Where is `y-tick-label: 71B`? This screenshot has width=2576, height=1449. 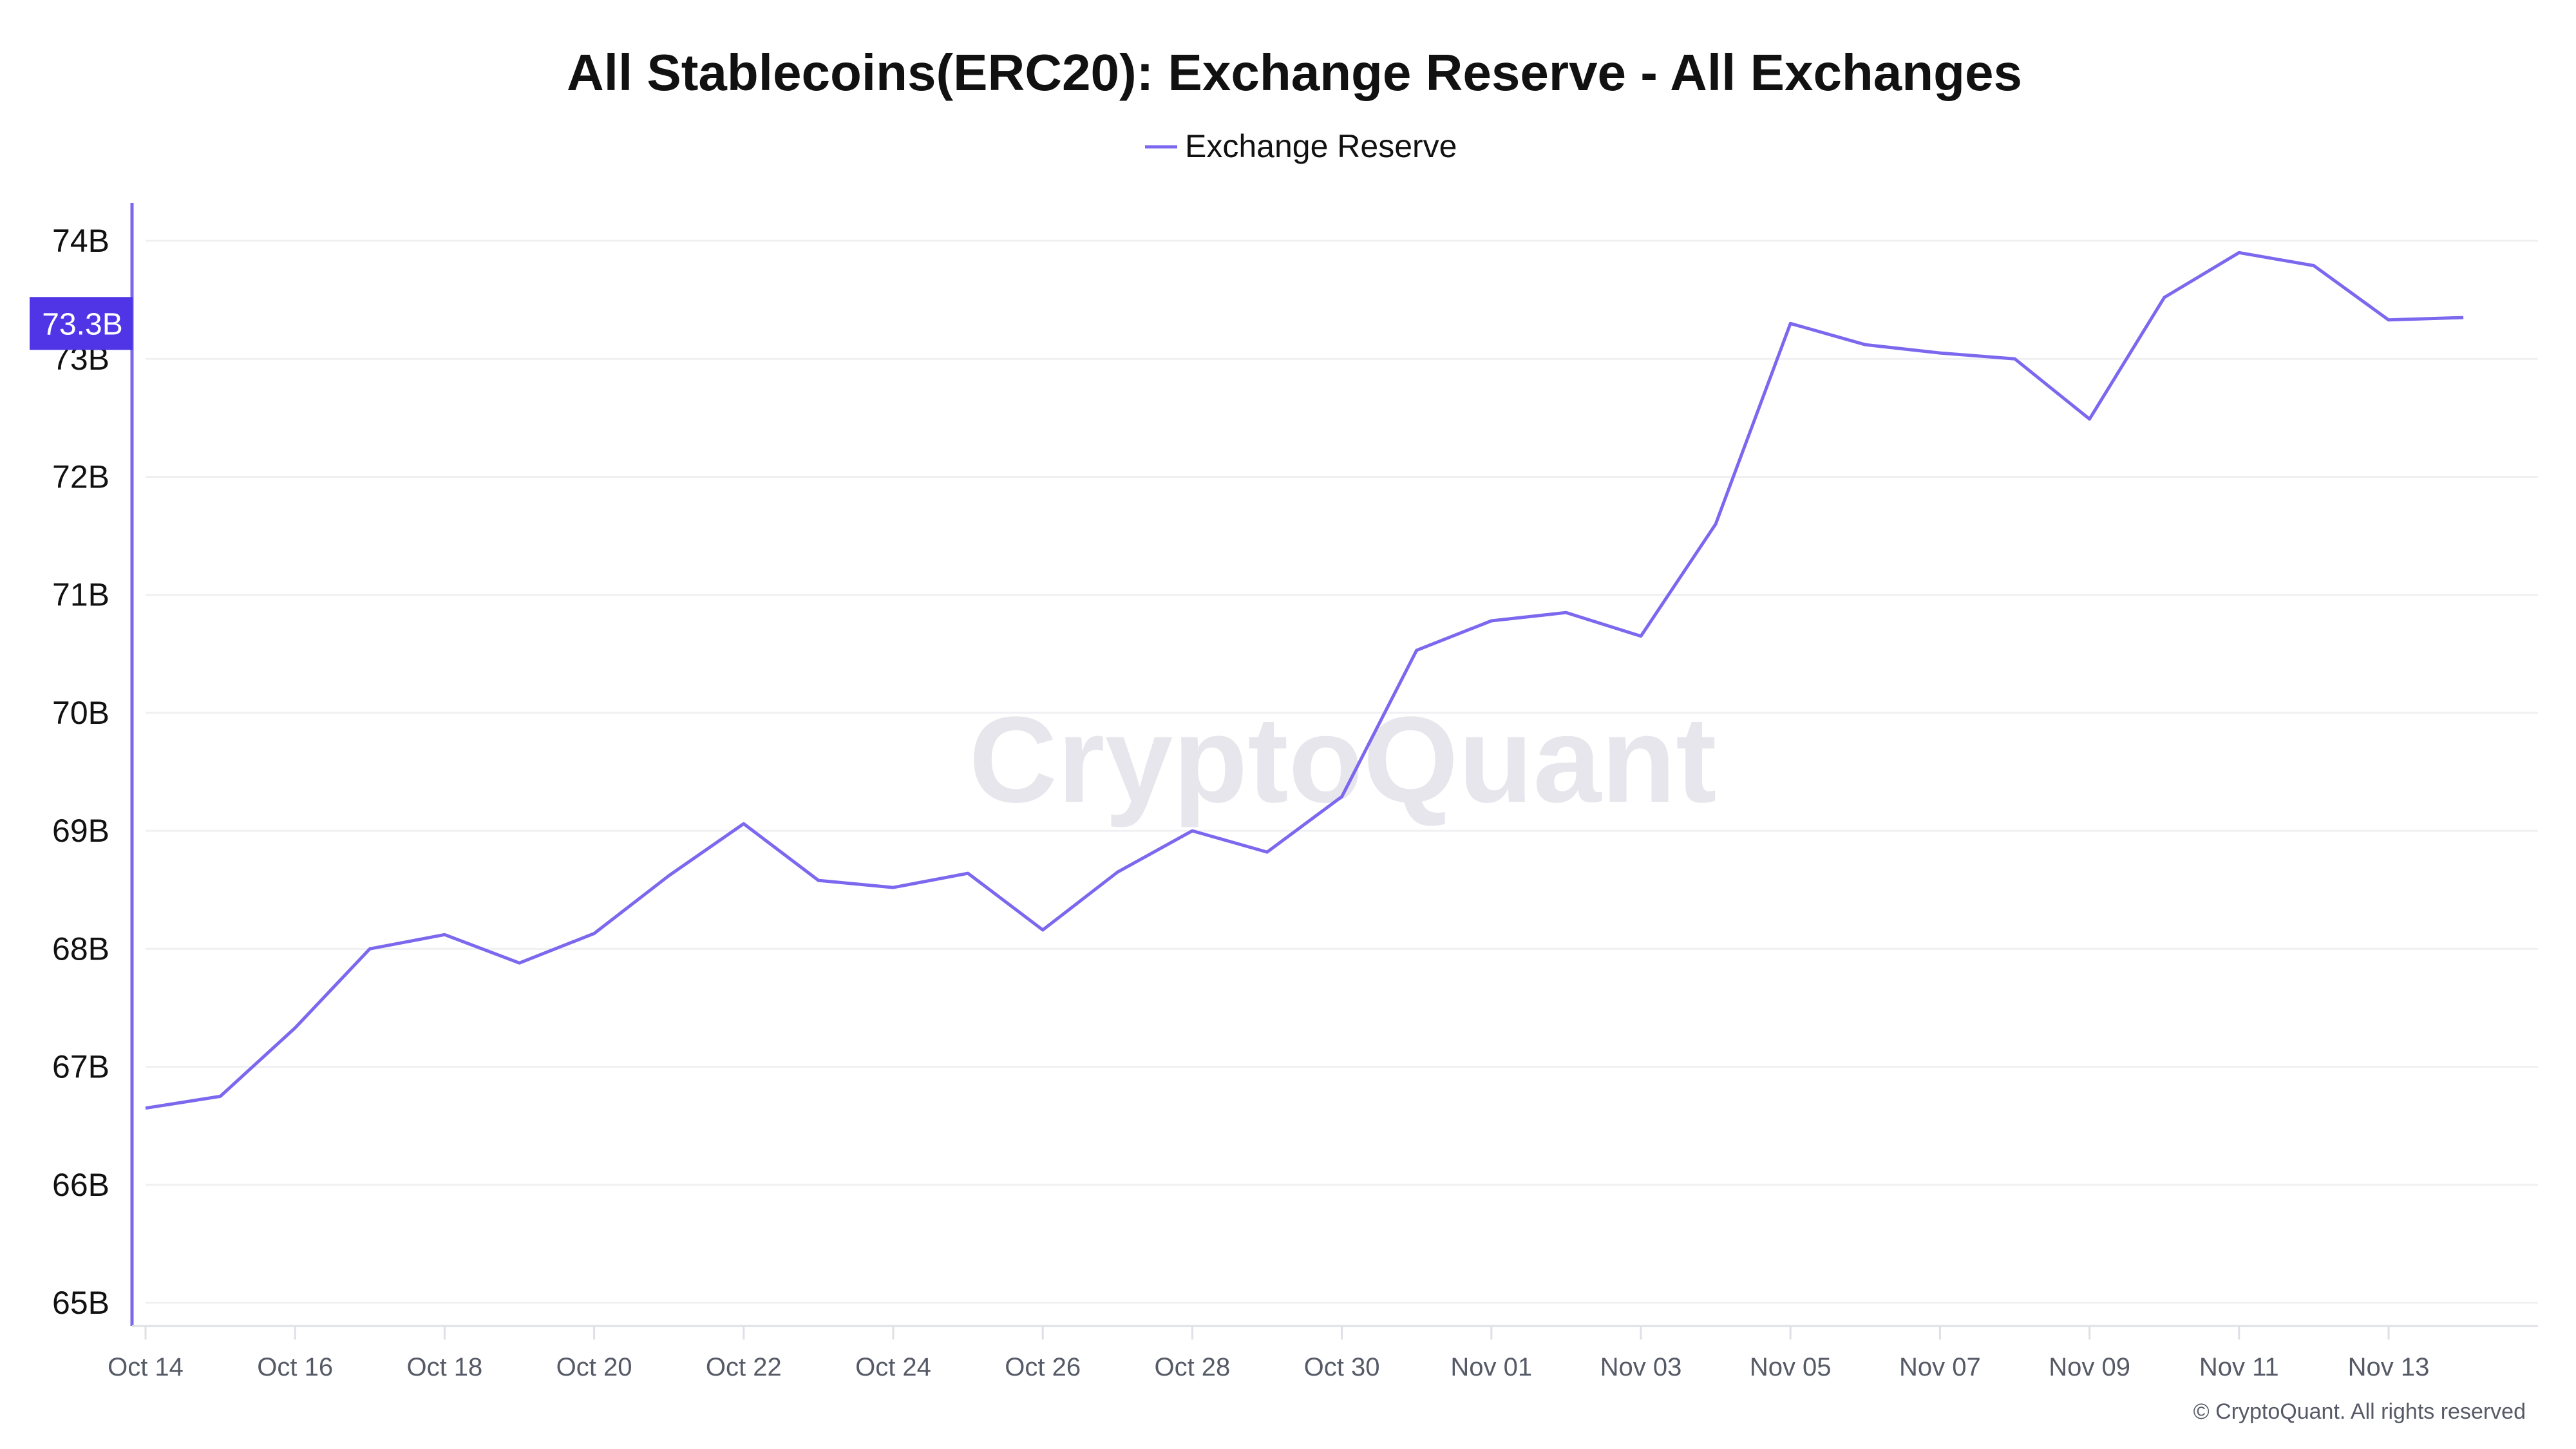 y-tick-label: 71B is located at coordinates (80, 595).